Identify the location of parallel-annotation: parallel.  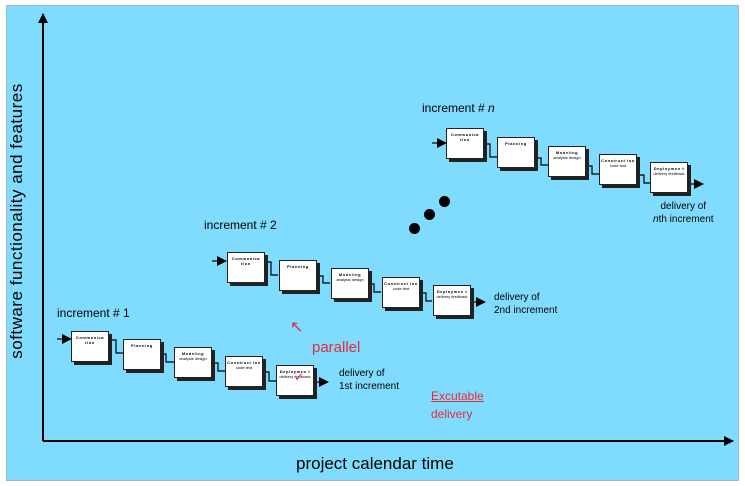
(336, 347).